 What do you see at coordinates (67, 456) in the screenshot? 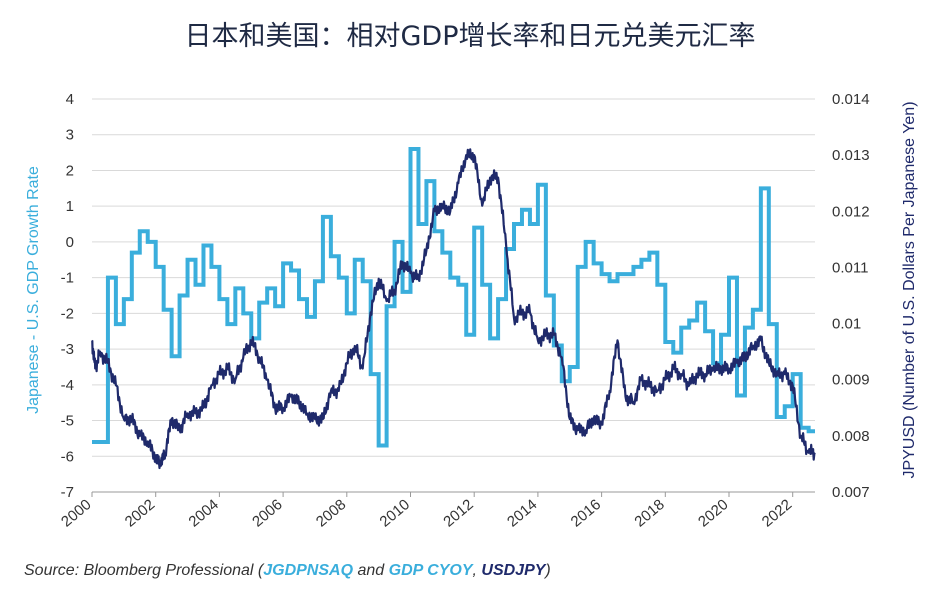
I see `left-tick-label: -6` at bounding box center [67, 456].